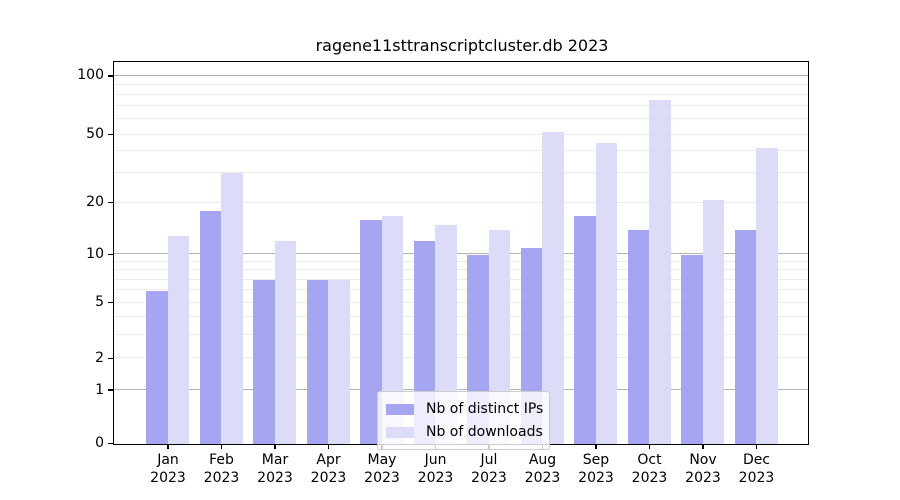 Image resolution: width=900 pixels, height=500 pixels. I want to click on legend: Nb of distinct IPs Nb of downloads, so click(463, 420).